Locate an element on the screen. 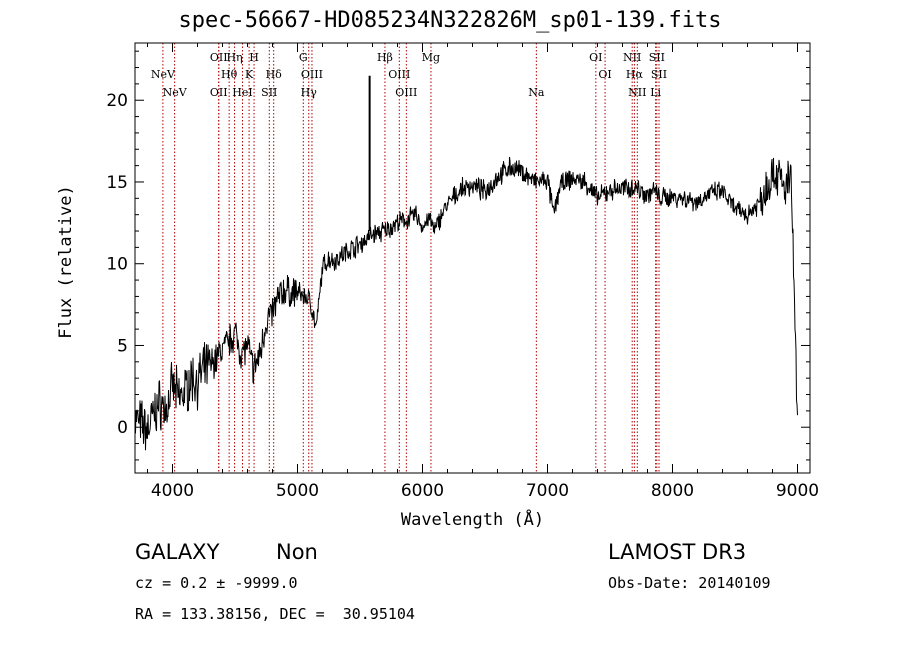 Image resolution: width=900 pixels, height=649 pixels. emission-line-label: Hγ is located at coordinates (309, 92).